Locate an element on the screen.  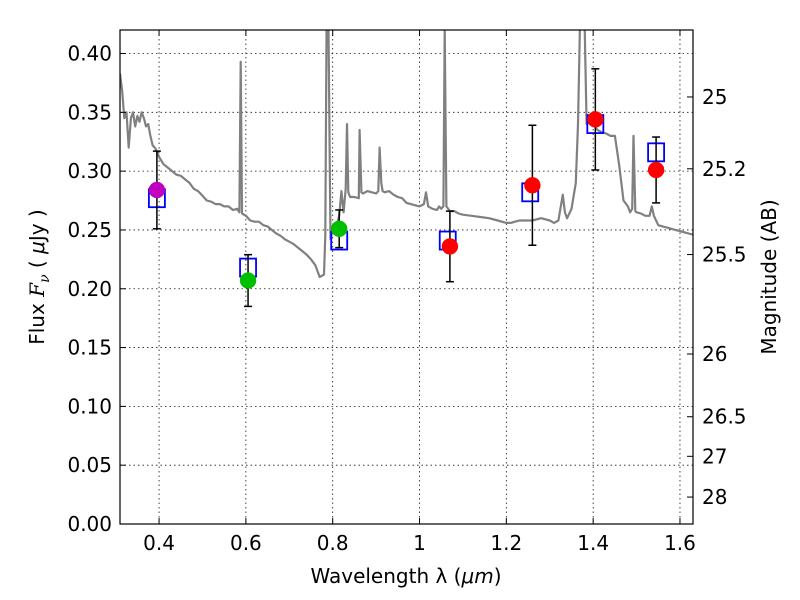
y2-tick-label: 26.5 is located at coordinates (724, 417).